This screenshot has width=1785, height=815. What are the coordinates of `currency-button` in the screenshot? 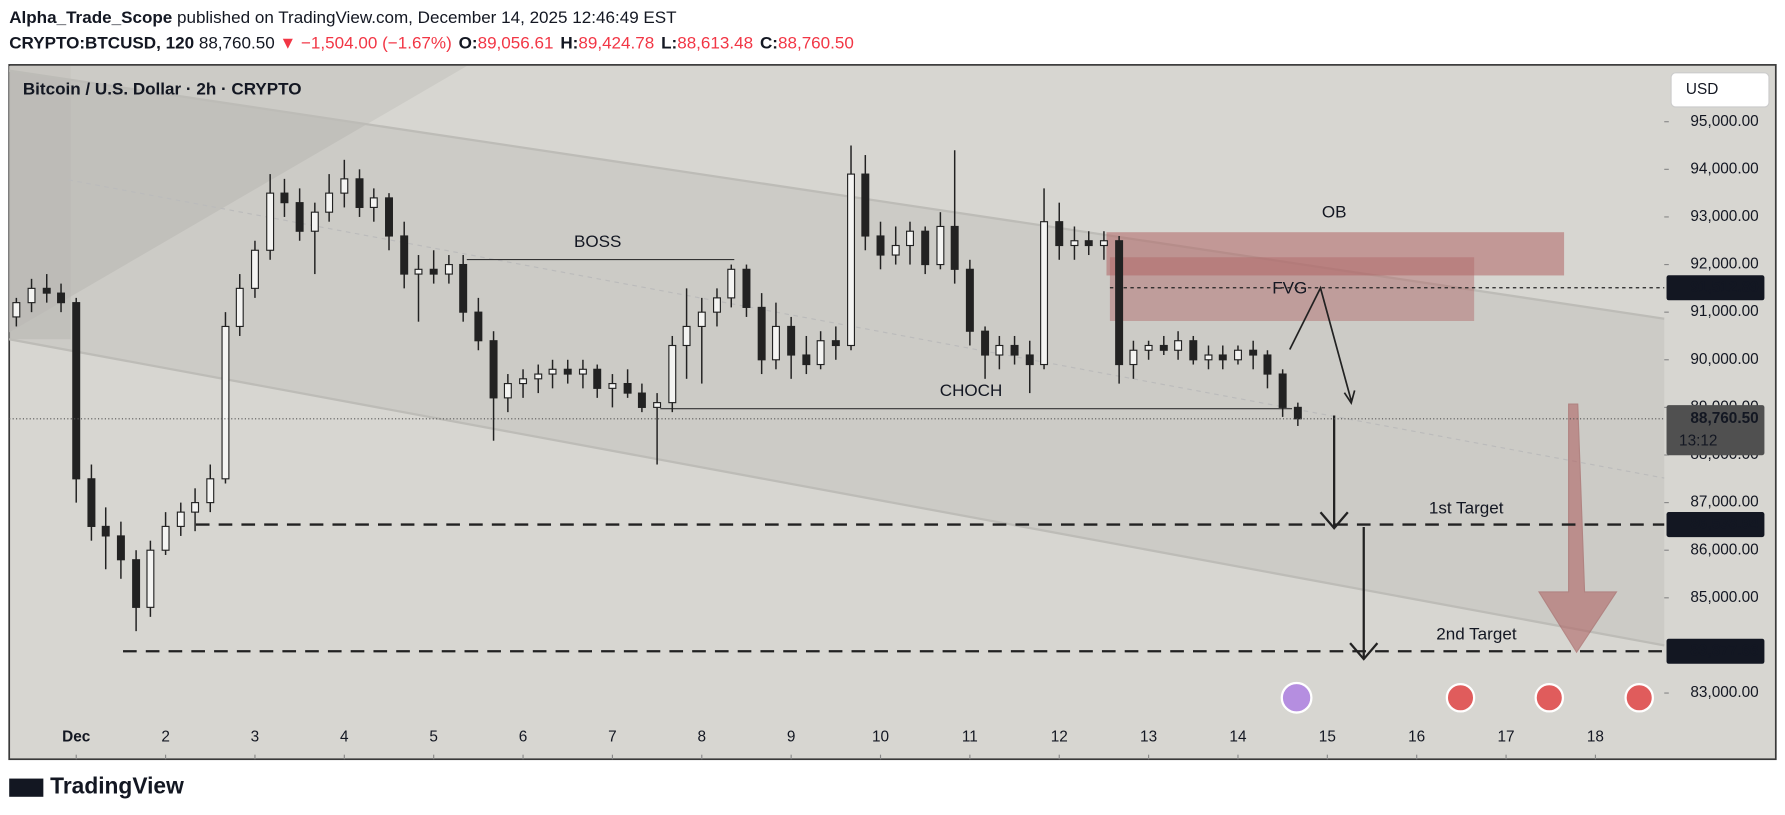 It's located at (1720, 90).